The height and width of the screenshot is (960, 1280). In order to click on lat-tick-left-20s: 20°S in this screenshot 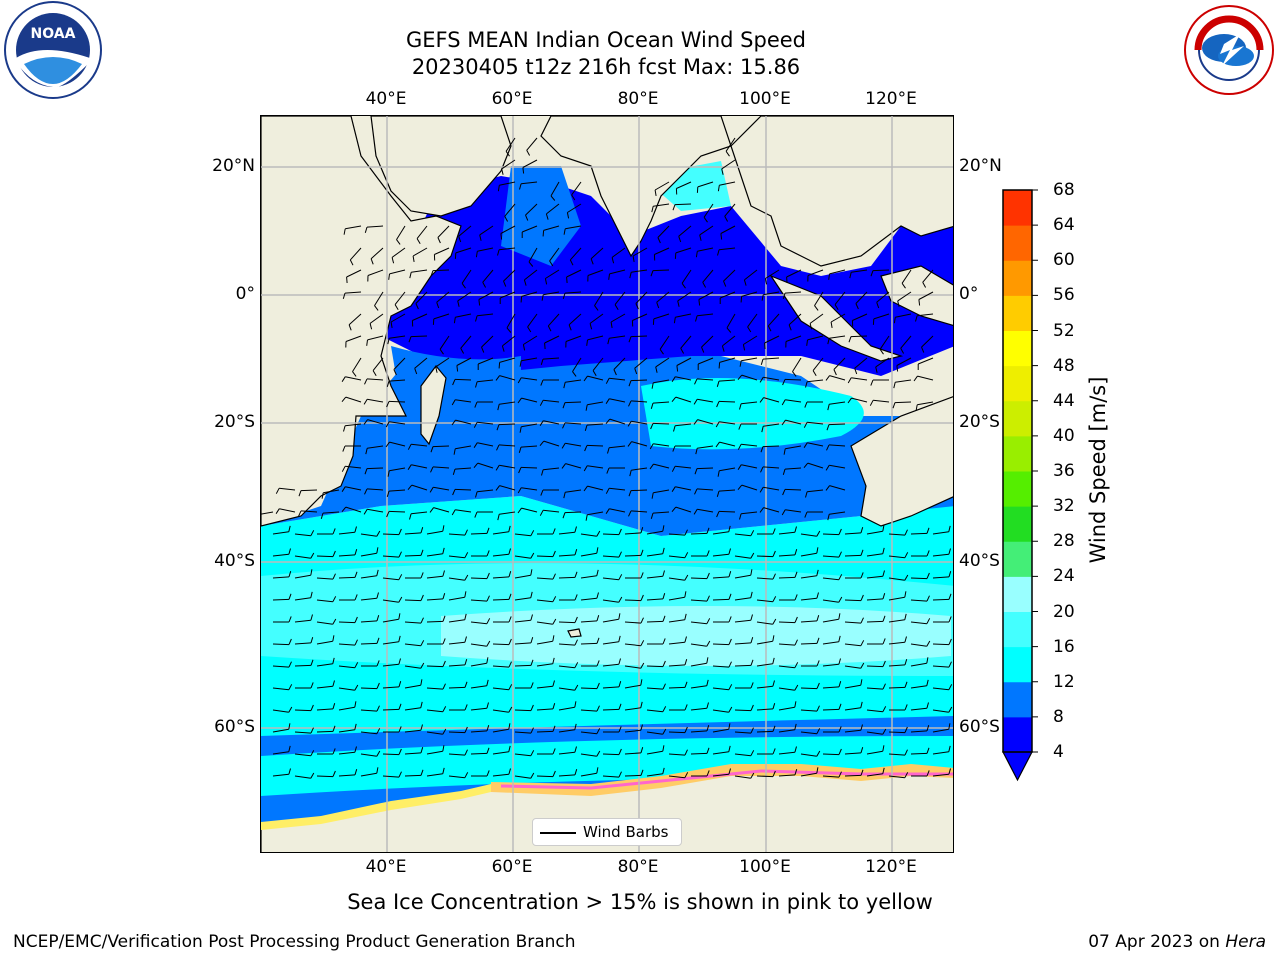, I will do `click(234, 422)`.